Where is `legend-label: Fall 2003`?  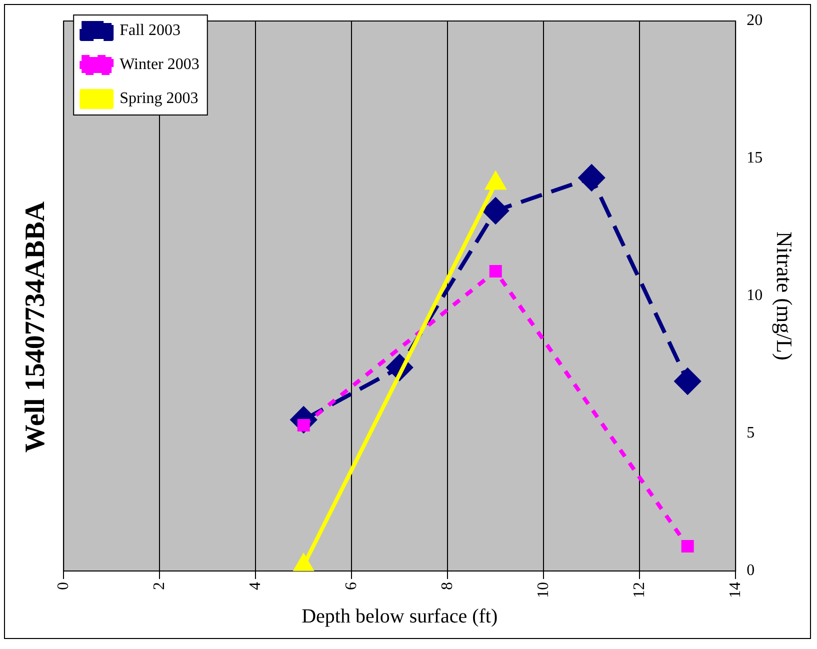
legend-label: Fall 2003 is located at coordinates (150, 31).